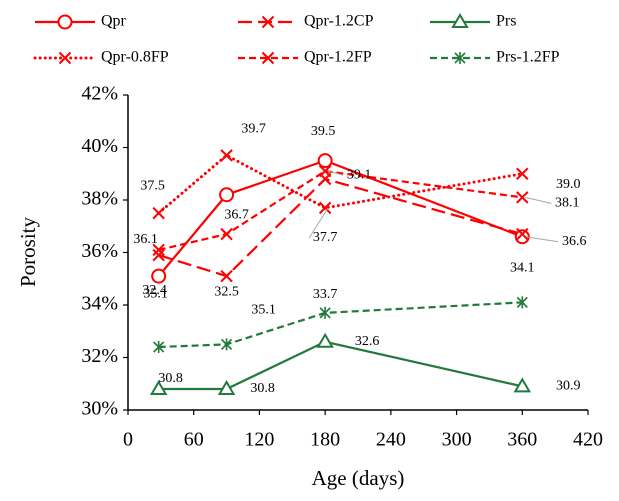 The width and height of the screenshot is (619, 501). I want to click on x-axis-title: Age (days), so click(358, 478).